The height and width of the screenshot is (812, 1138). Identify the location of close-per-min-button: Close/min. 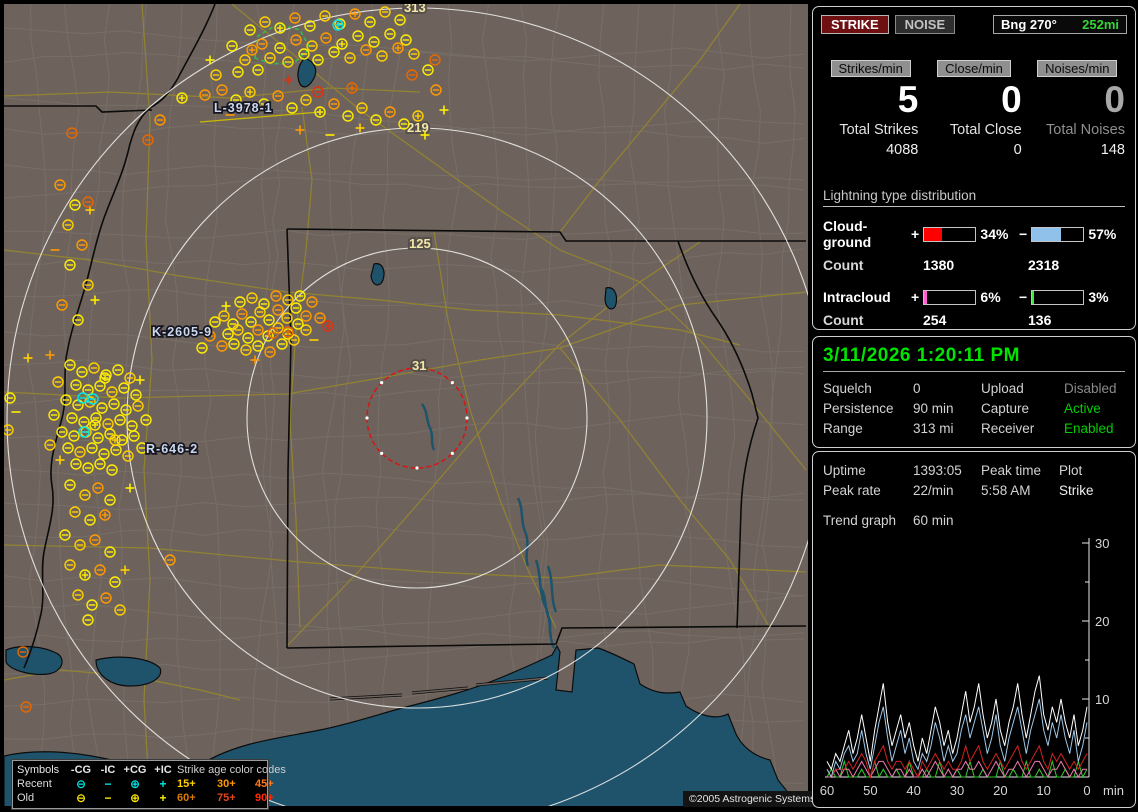
(974, 68).